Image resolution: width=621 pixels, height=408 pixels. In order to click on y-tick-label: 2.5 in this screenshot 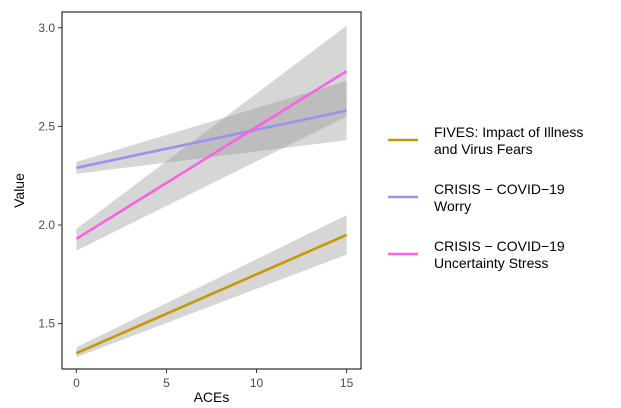, I will do `click(46, 126)`.